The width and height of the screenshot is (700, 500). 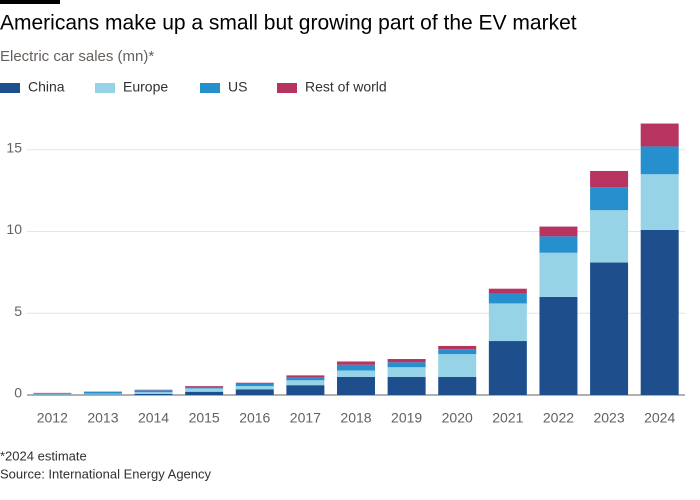 What do you see at coordinates (106, 473) in the screenshot?
I see `source: Source: International Energy Agency` at bounding box center [106, 473].